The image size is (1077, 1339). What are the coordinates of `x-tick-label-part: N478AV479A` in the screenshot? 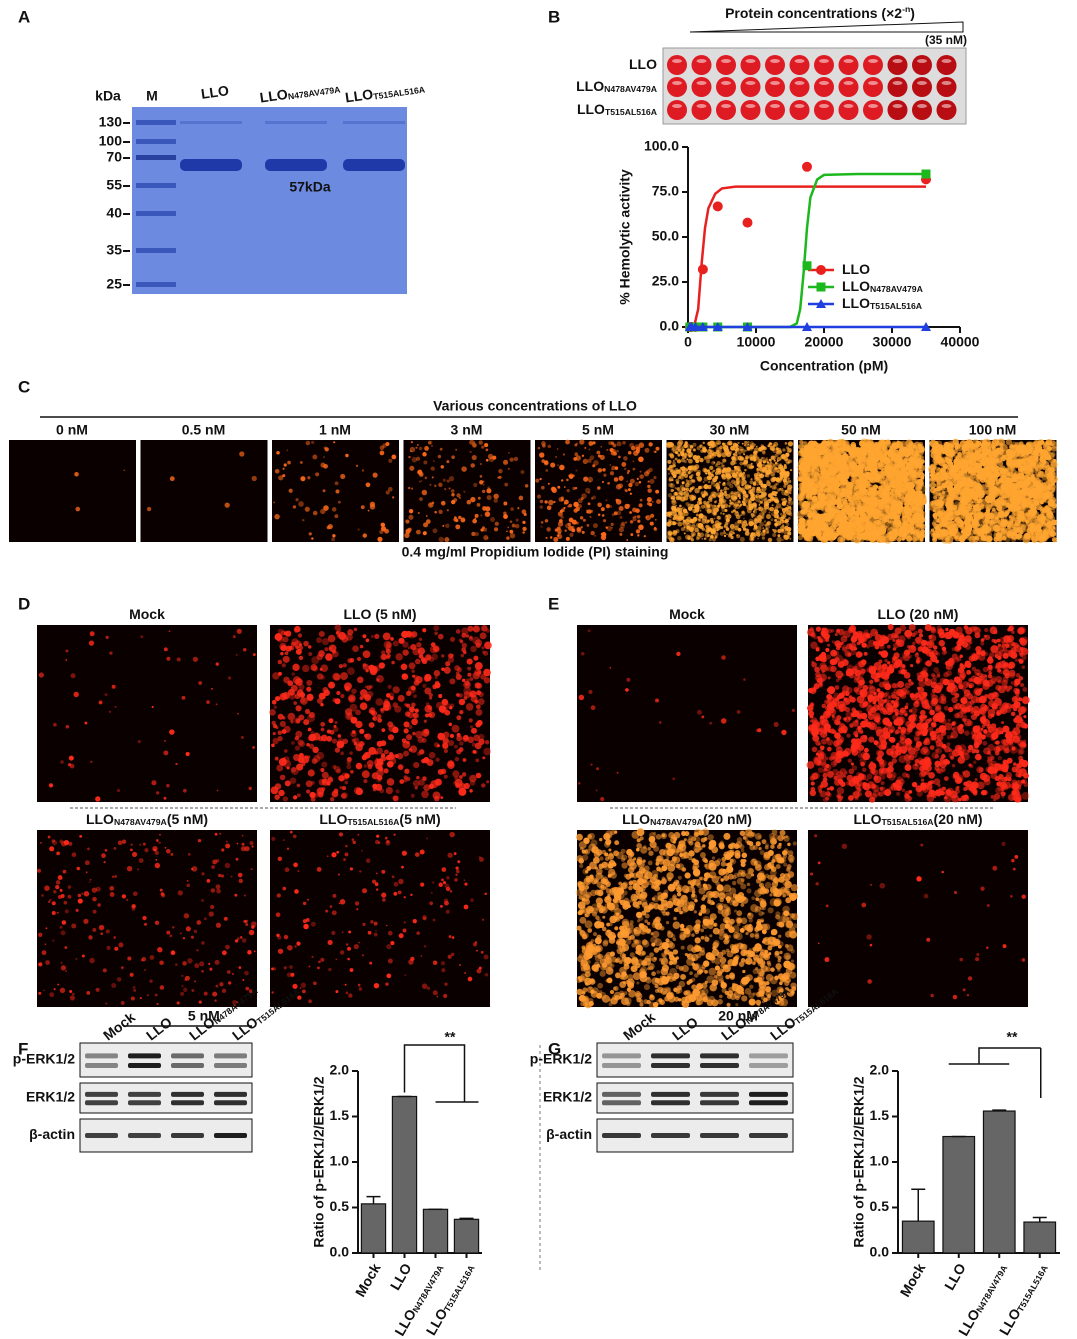 It's located at (991, 1288).